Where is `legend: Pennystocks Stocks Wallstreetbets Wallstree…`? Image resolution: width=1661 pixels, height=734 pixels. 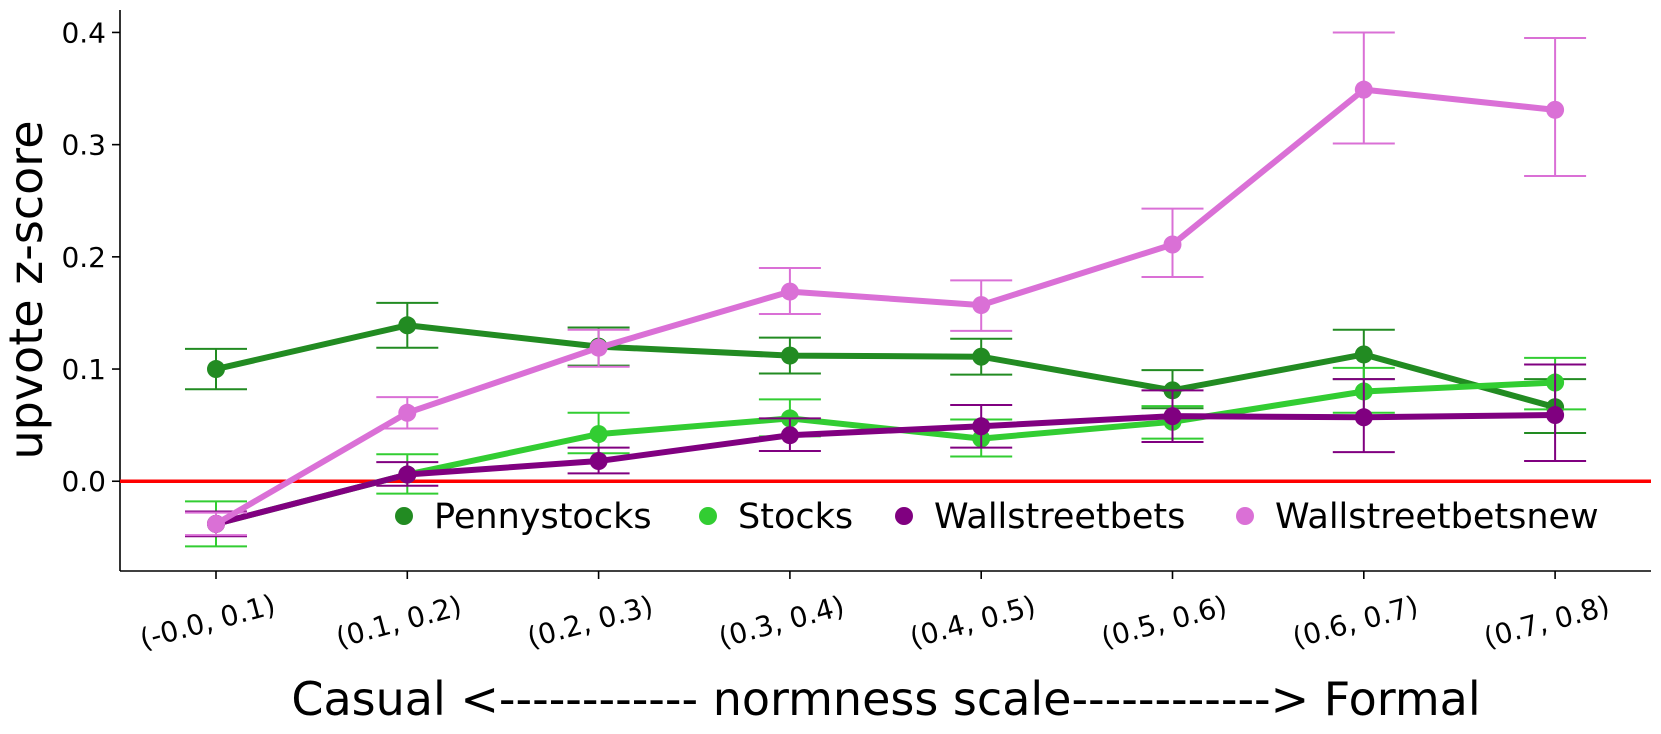 legend: Pennystocks Stocks Wallstreetbets Wallstree… is located at coordinates (997, 517).